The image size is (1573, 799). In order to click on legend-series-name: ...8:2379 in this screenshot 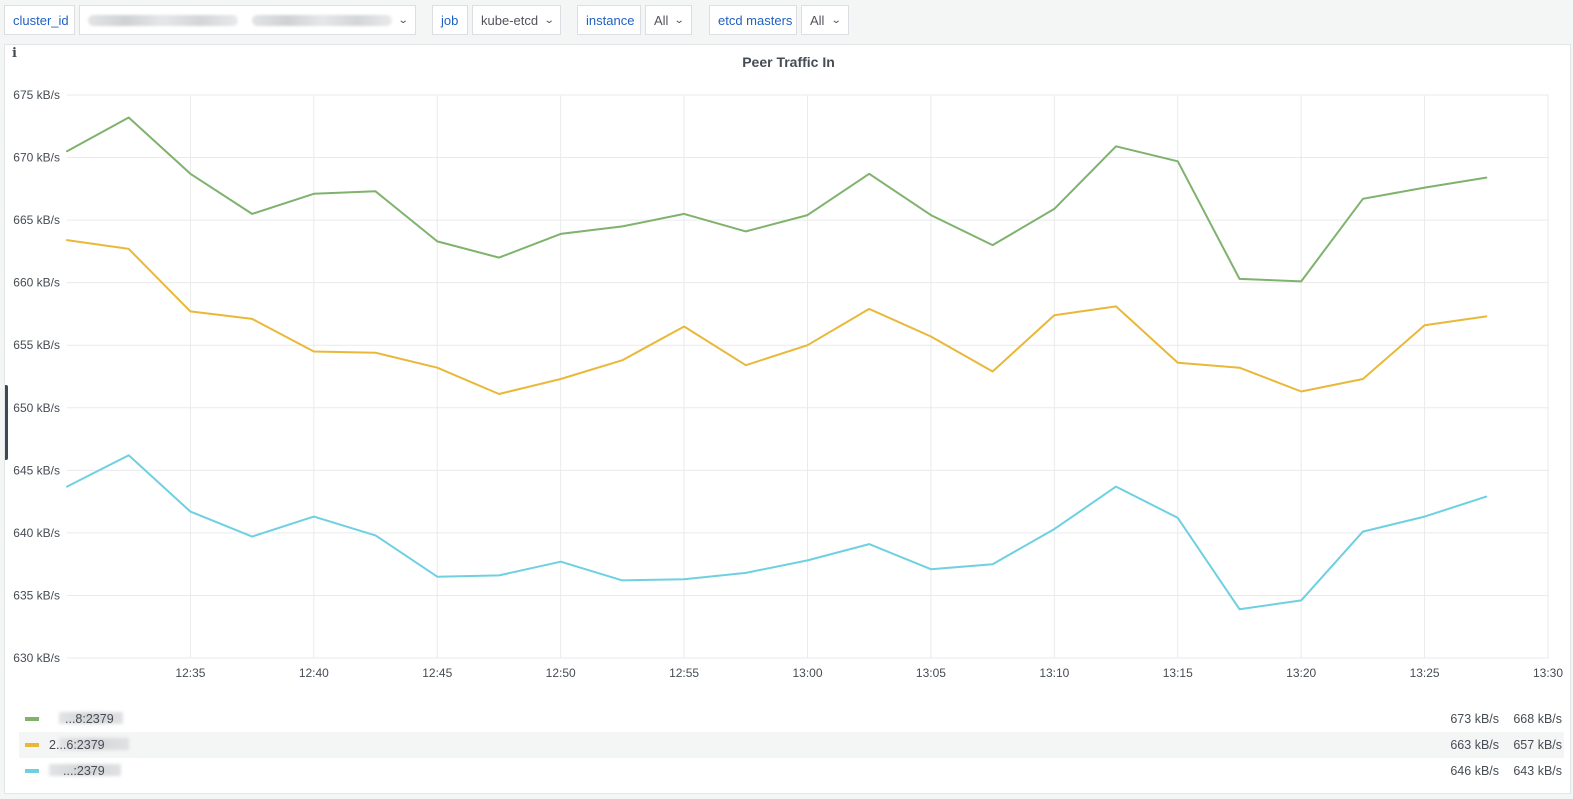, I will do `click(86, 719)`.